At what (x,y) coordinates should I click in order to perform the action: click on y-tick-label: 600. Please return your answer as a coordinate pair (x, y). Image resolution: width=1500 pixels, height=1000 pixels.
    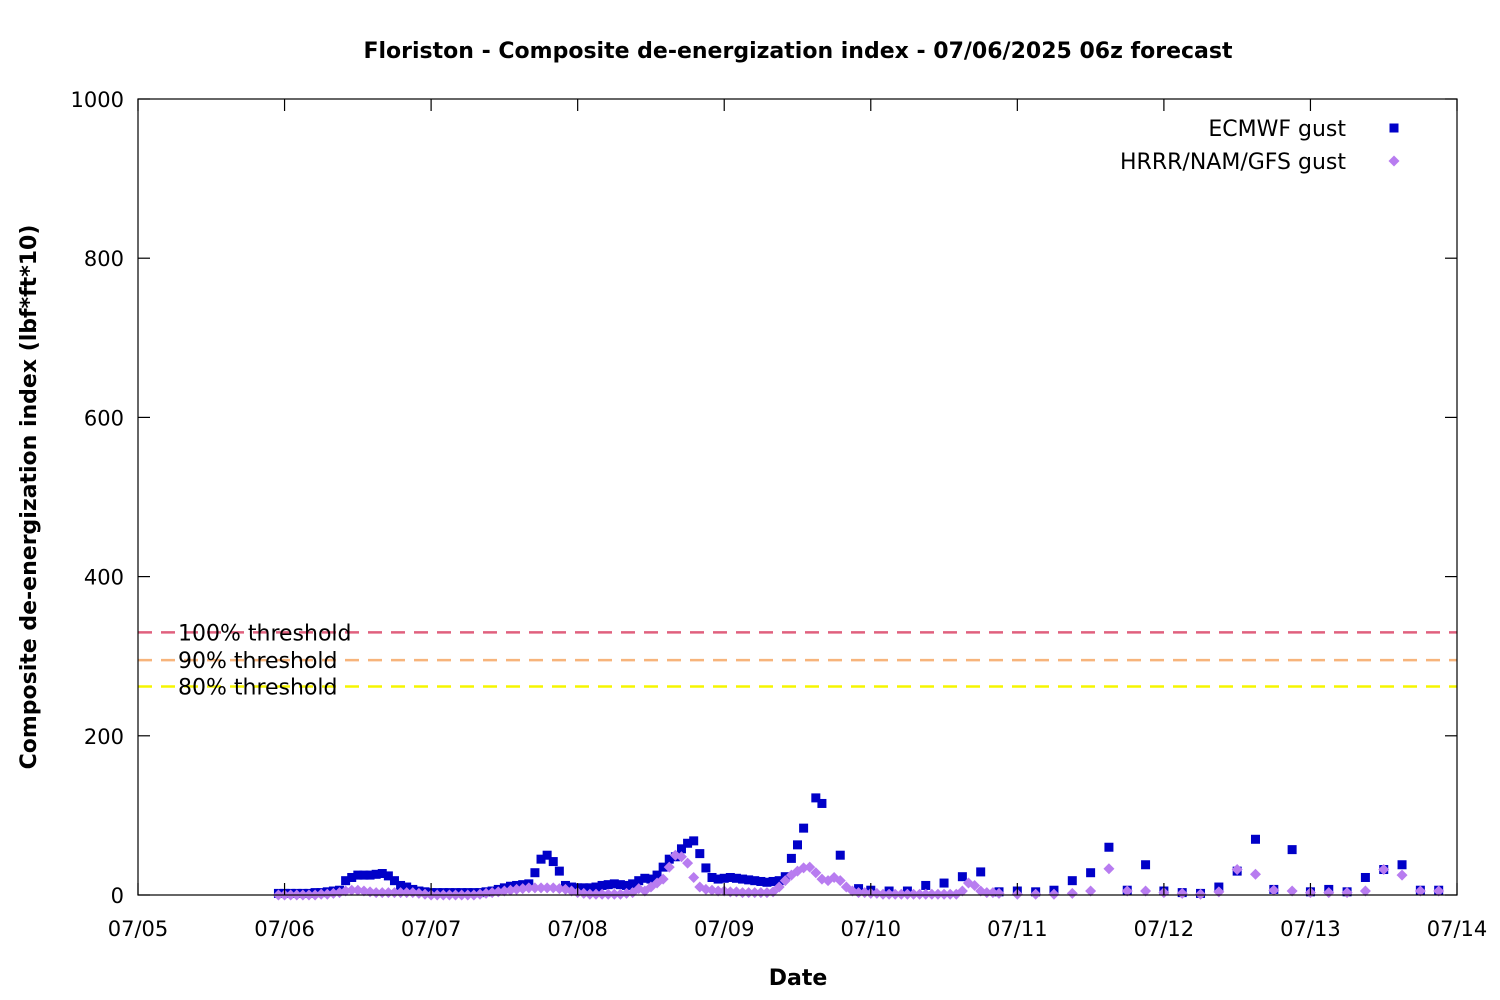
    Looking at the image, I should click on (104, 418).